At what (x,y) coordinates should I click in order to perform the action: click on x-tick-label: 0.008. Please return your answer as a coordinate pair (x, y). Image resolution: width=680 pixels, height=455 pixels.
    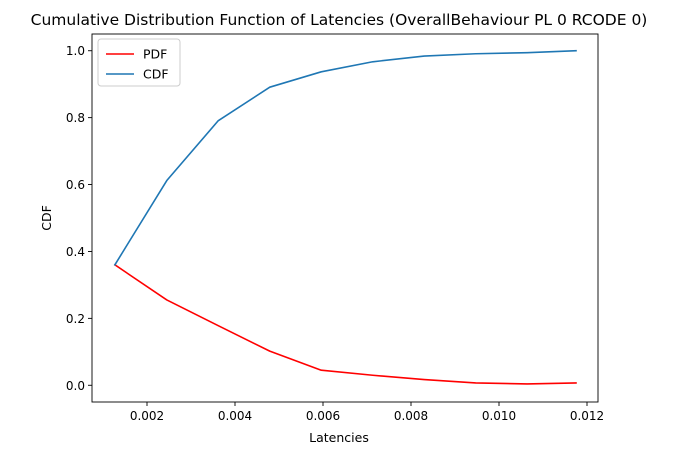
    Looking at the image, I should click on (411, 416).